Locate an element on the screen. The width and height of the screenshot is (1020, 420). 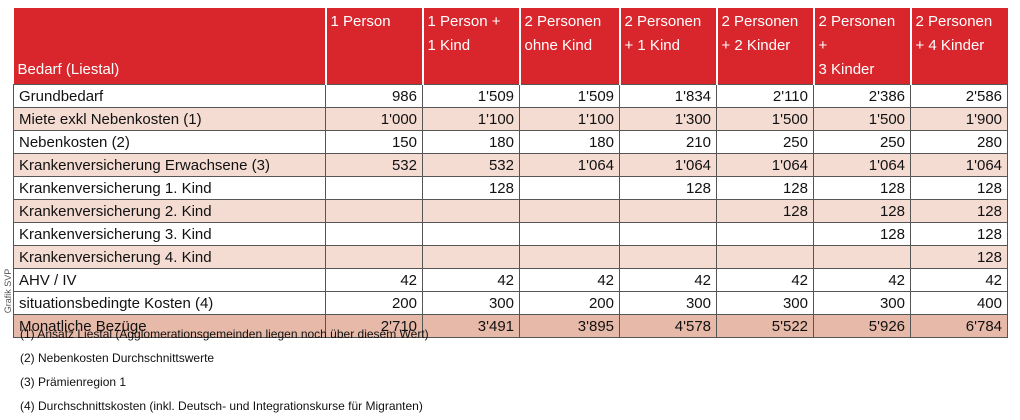
row-label: Krankenversicherung 1. Kind is located at coordinates (169, 188).